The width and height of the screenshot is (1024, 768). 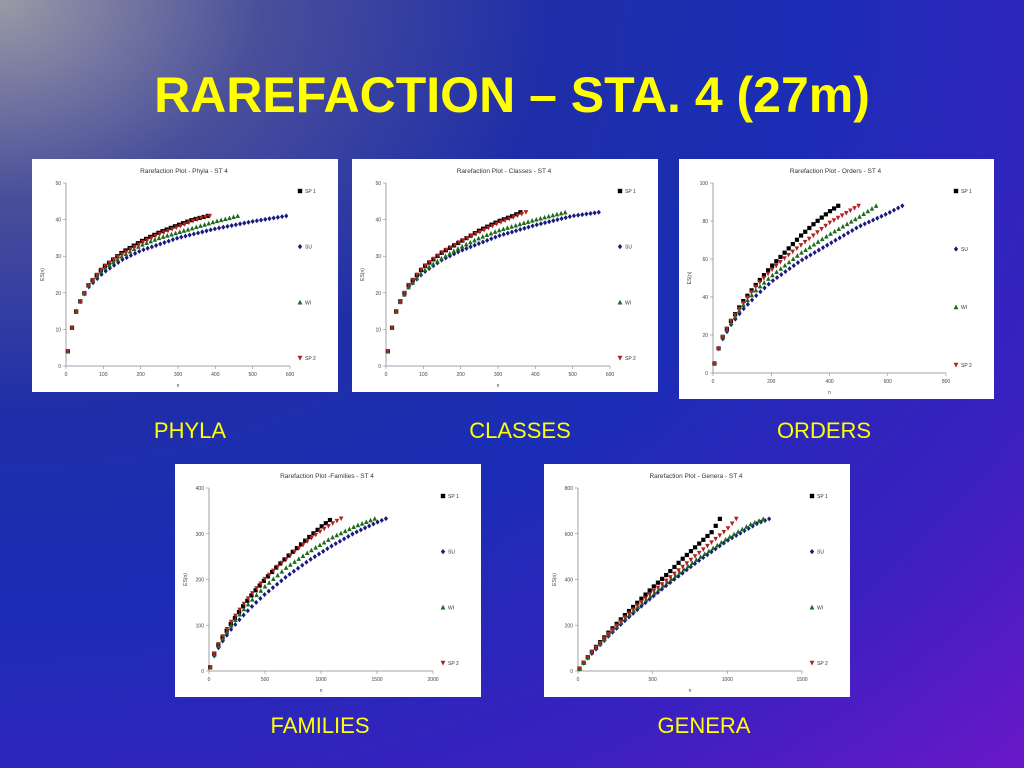 What do you see at coordinates (555, 579) in the screenshot?
I see `y-axis-label: ES(n)` at bounding box center [555, 579].